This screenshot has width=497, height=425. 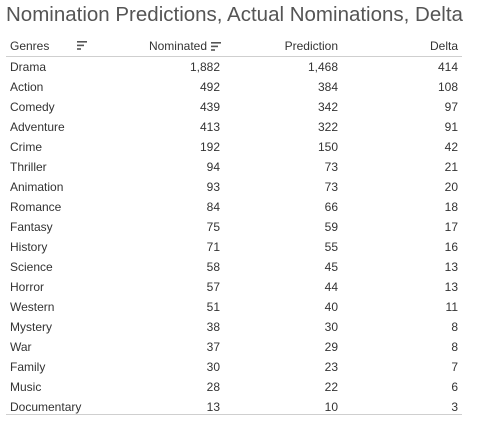 What do you see at coordinates (213, 367) in the screenshot?
I see `cell-nominated: 30` at bounding box center [213, 367].